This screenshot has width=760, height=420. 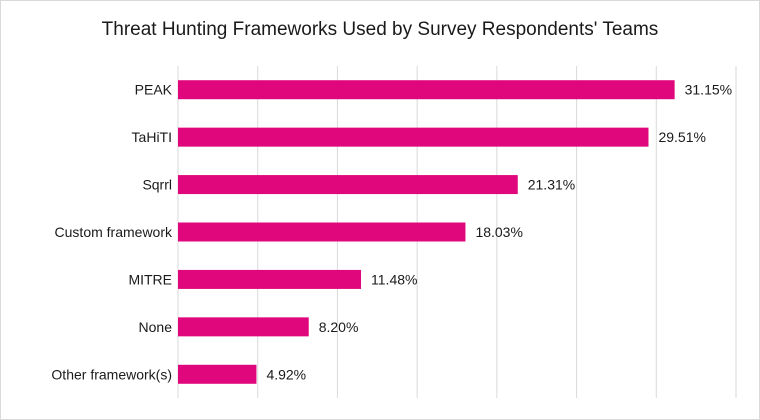 What do you see at coordinates (154, 90) in the screenshot?
I see `category-label: PEAK` at bounding box center [154, 90].